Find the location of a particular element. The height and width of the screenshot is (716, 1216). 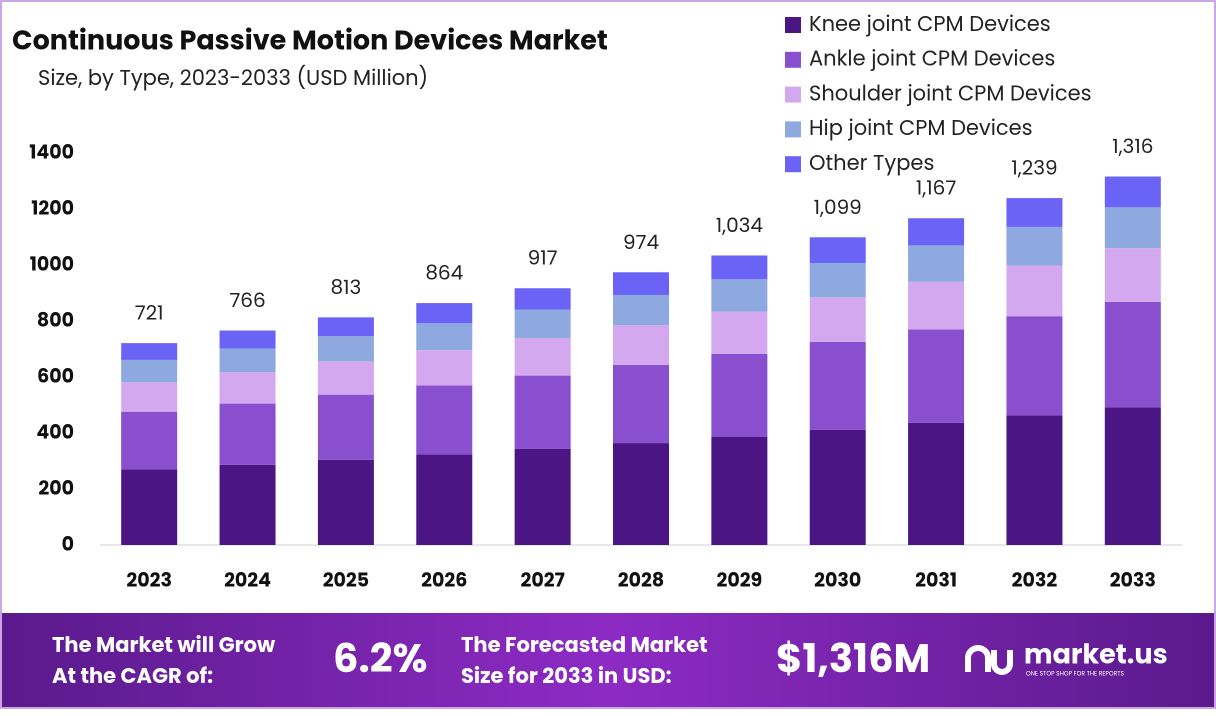

cagr-label: At the CAGR of: is located at coordinates (132, 676).